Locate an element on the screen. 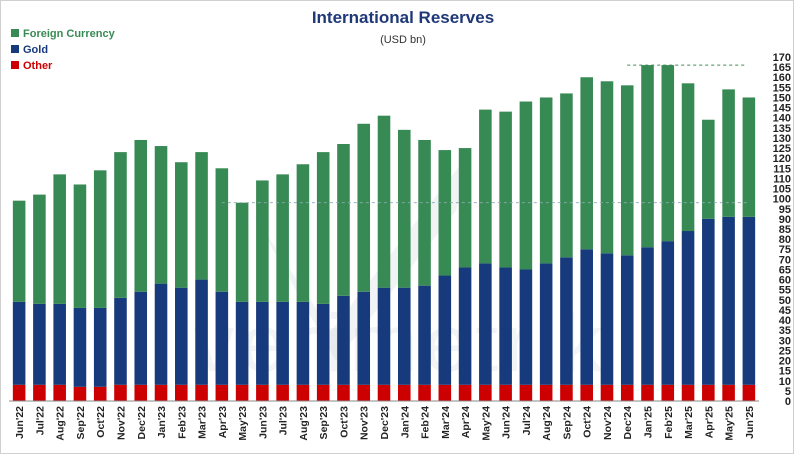 The width and height of the screenshot is (794, 454). y-tick-label-145: 145 is located at coordinates (782, 109).